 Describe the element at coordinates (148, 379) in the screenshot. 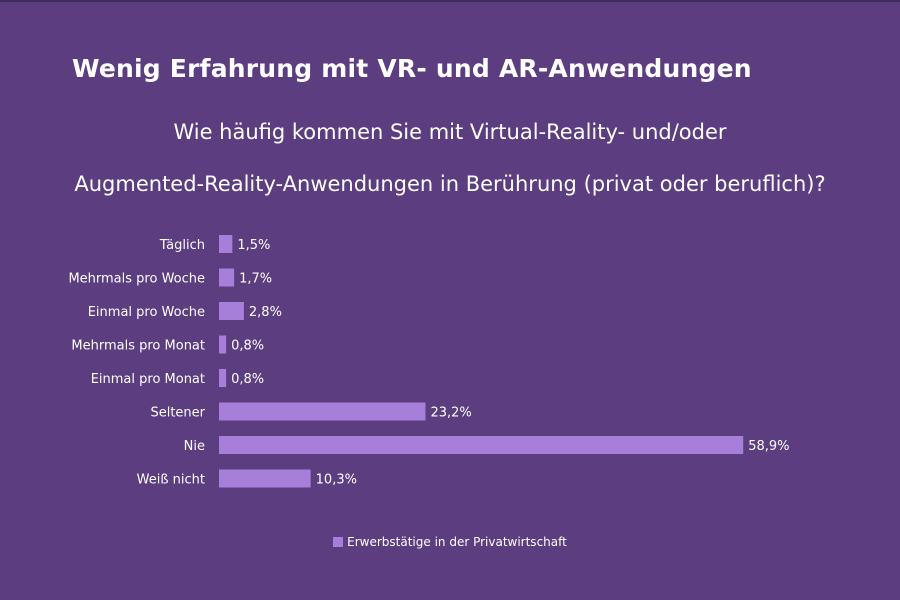

I see `category-label: Einmal pro Monat` at that location.